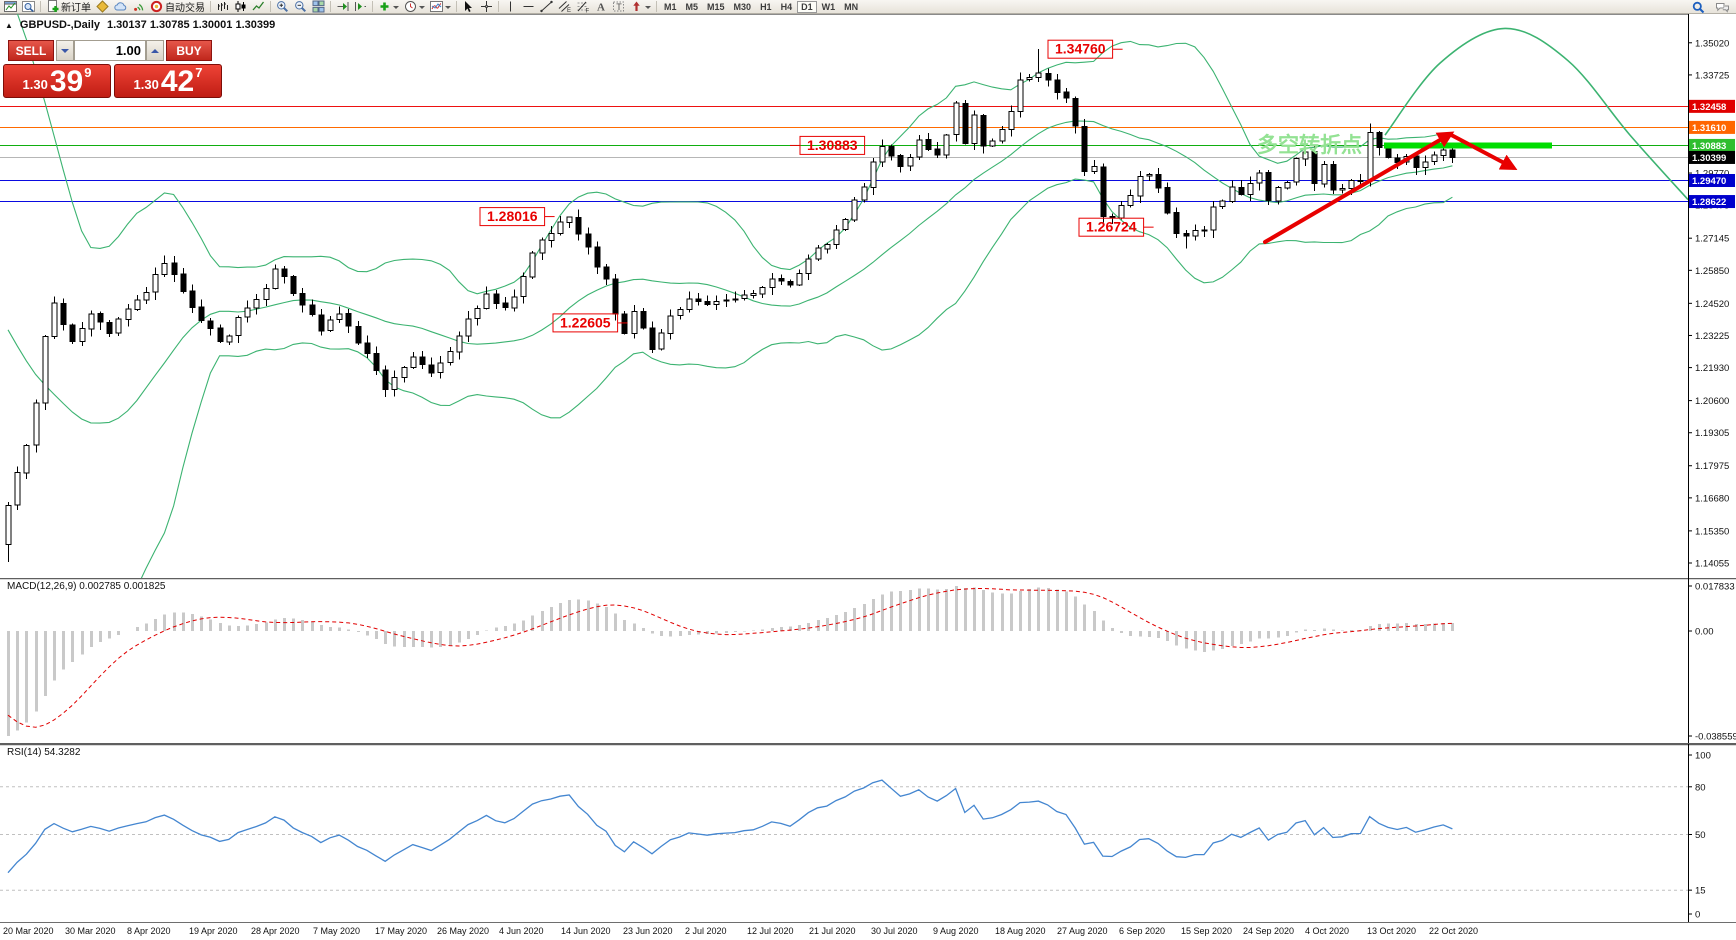 This screenshot has height=940, width=1736. Describe the element at coordinates (1712, 181) in the screenshot. I see `price-level-badge` at that location.